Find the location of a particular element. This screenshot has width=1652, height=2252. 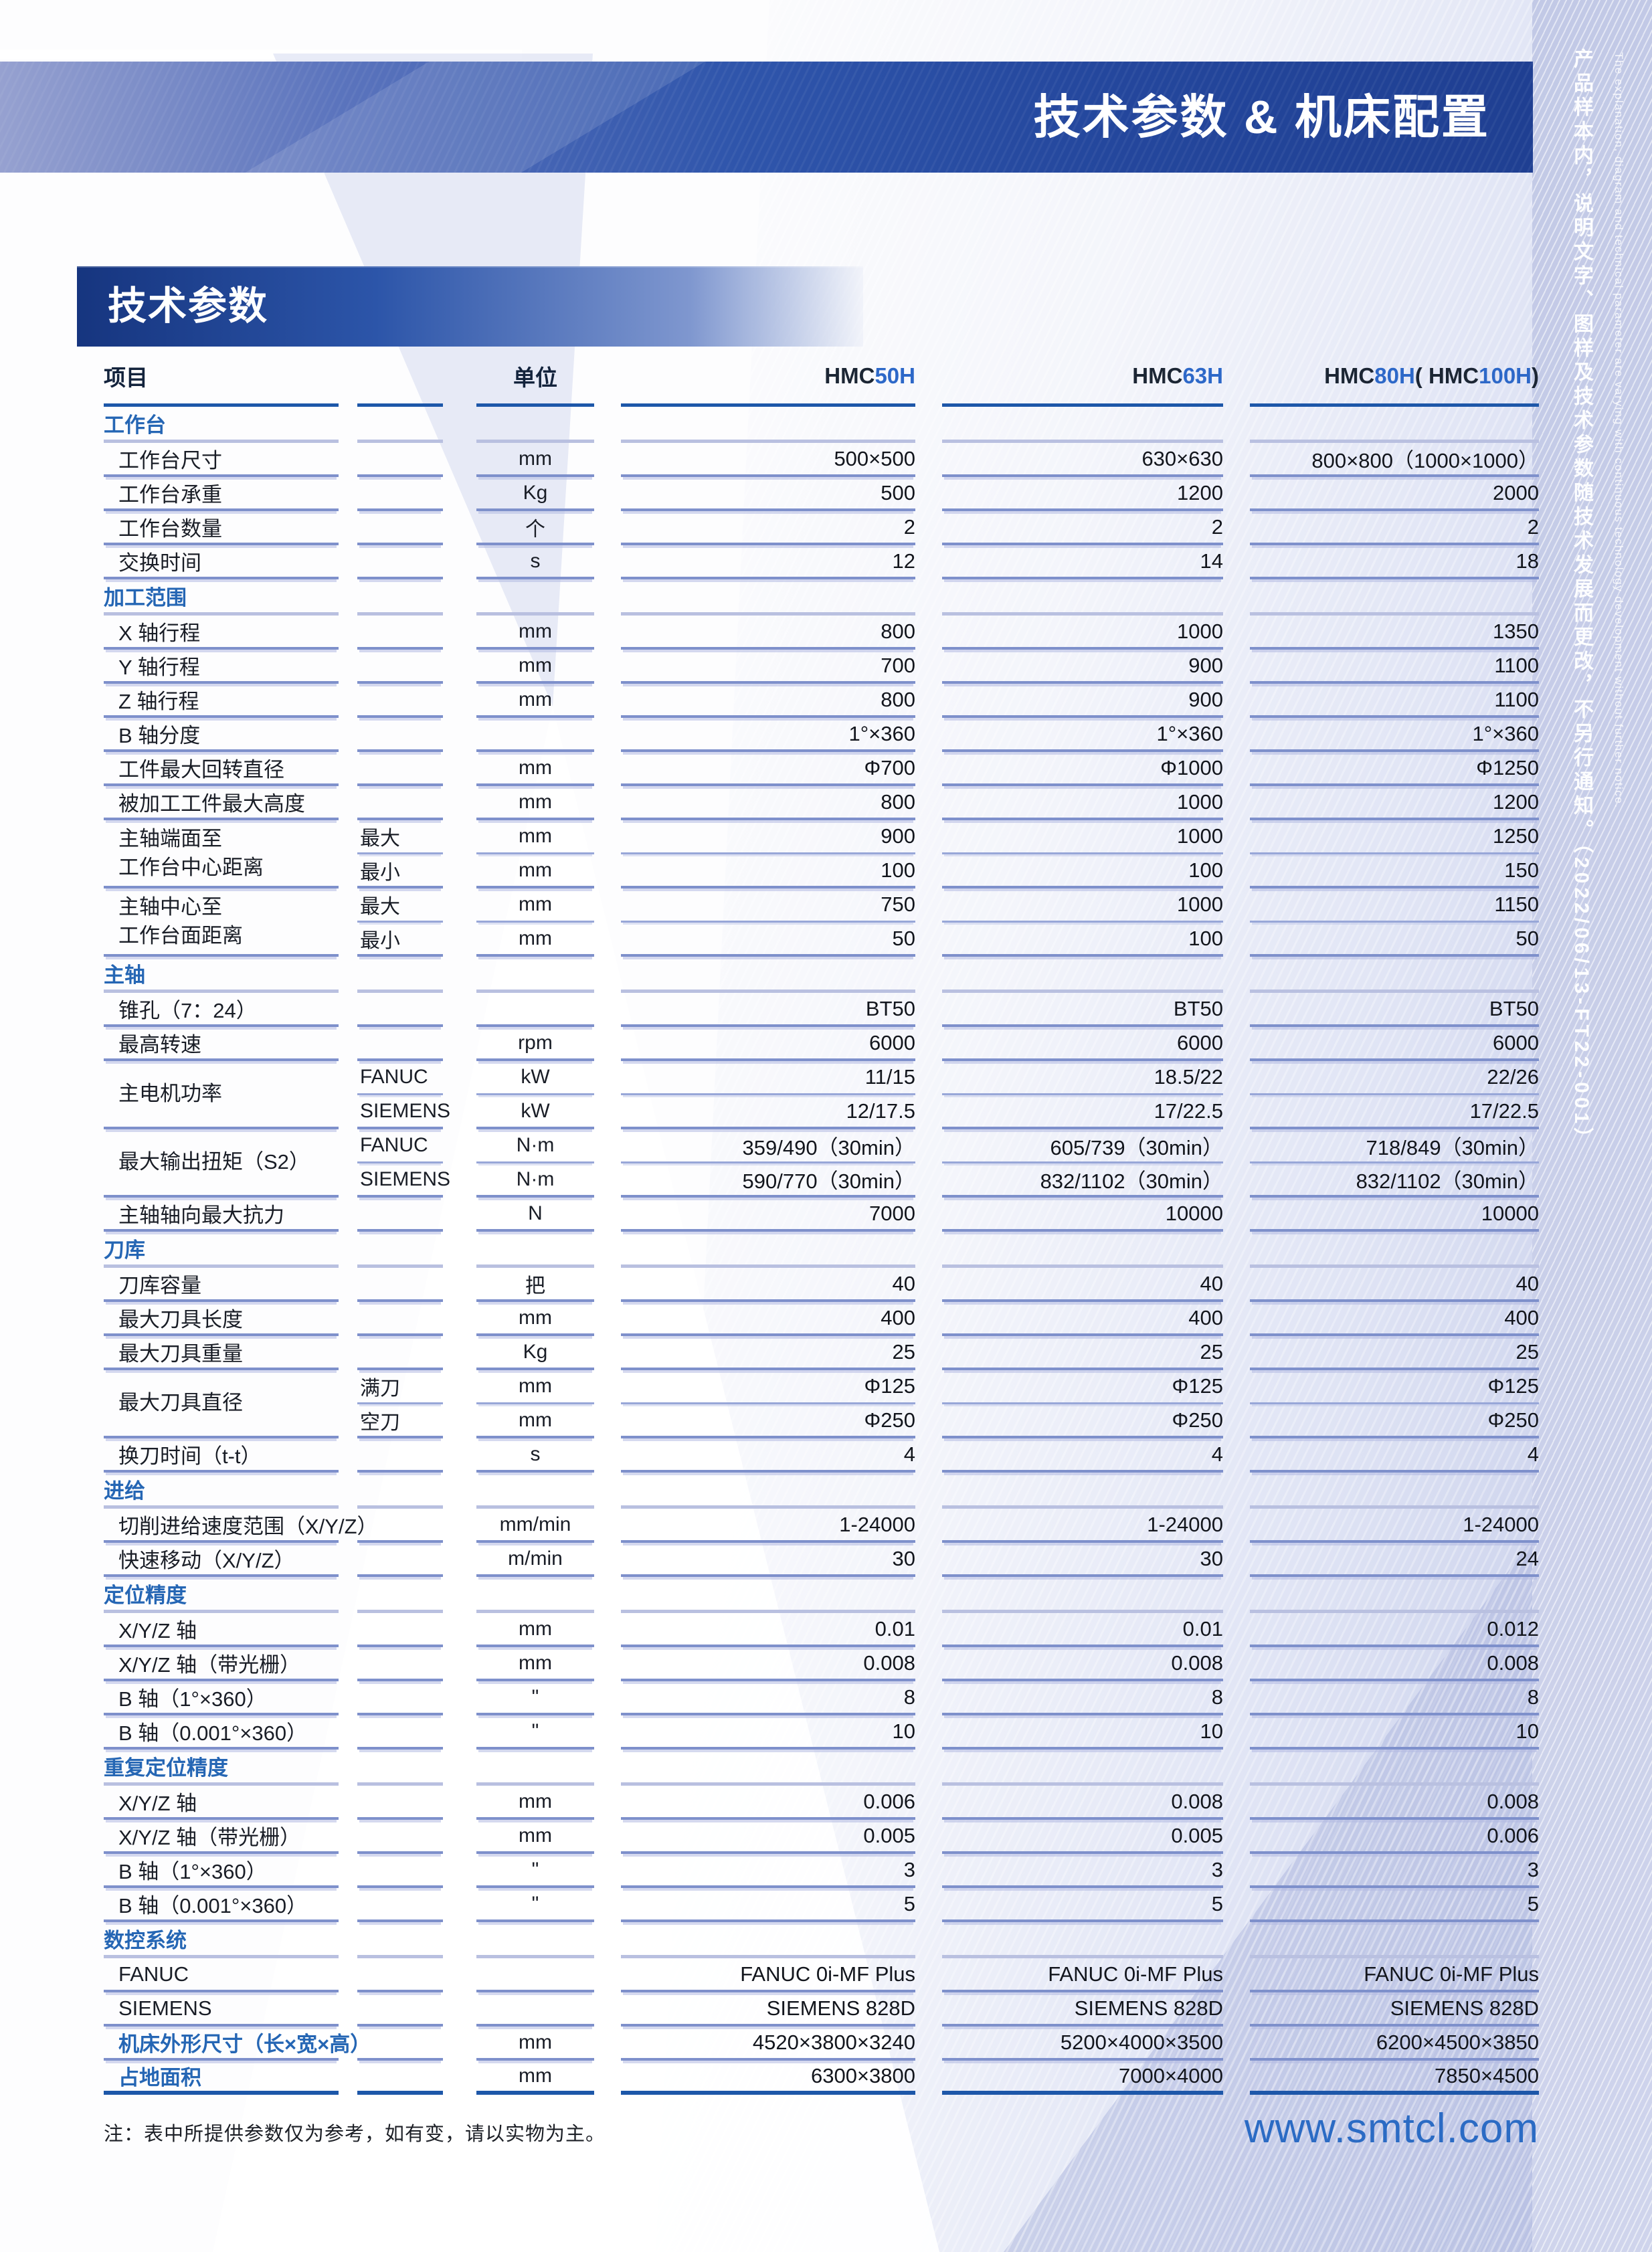

row-label: 刀库容量 is located at coordinates (222, 1285).